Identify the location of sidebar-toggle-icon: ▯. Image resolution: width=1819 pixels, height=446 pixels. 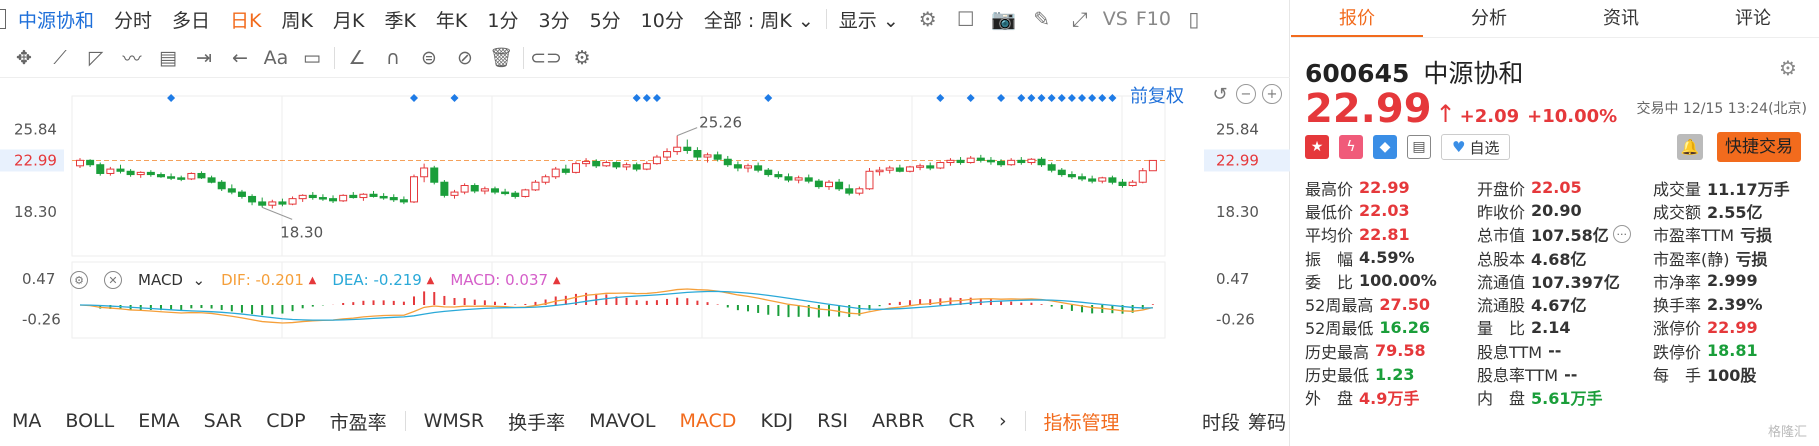
(1194, 19).